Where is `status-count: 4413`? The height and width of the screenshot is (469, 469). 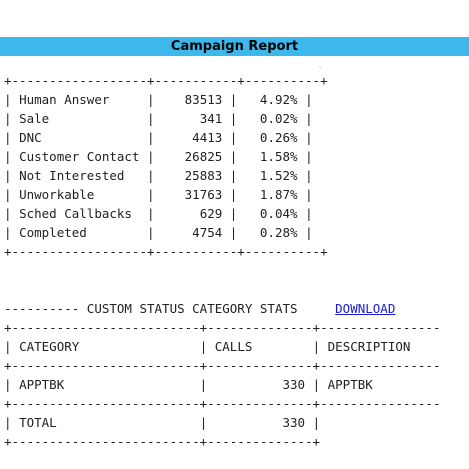
status-count: 4413 is located at coordinates (207, 137).